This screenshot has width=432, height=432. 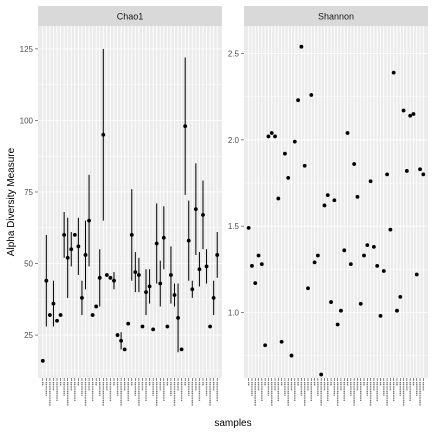 What do you see at coordinates (336, 392) in the screenshot?
I see `shannon-x-axis` at bounding box center [336, 392].